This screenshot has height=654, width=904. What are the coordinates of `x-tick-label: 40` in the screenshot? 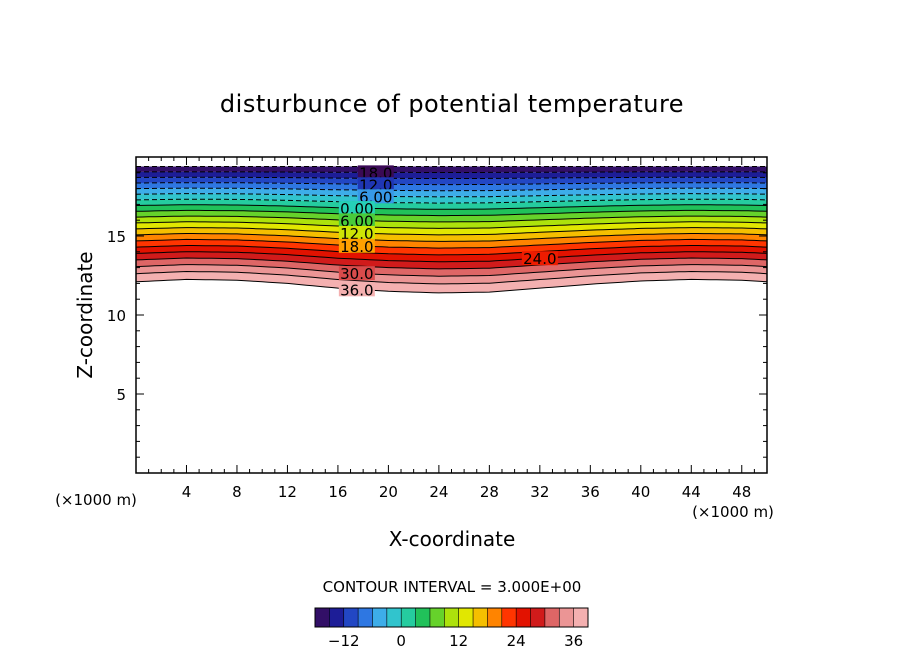 It's located at (640, 492).